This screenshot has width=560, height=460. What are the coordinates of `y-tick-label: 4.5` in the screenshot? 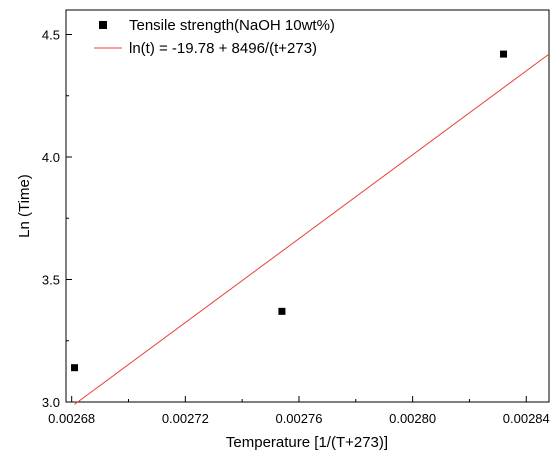 It's located at (51, 35).